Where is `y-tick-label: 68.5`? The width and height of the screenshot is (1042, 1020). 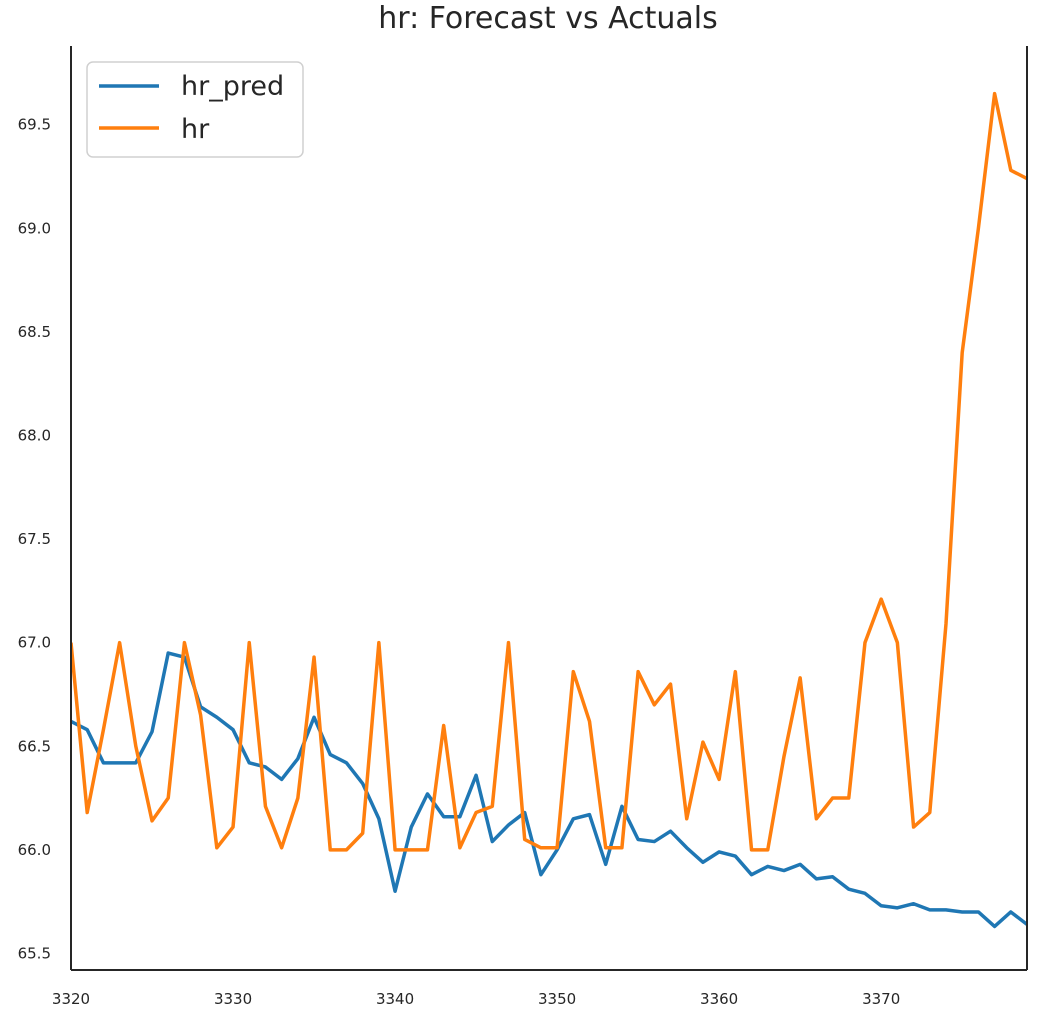
y-tick-label: 68.5 is located at coordinates (34, 332).